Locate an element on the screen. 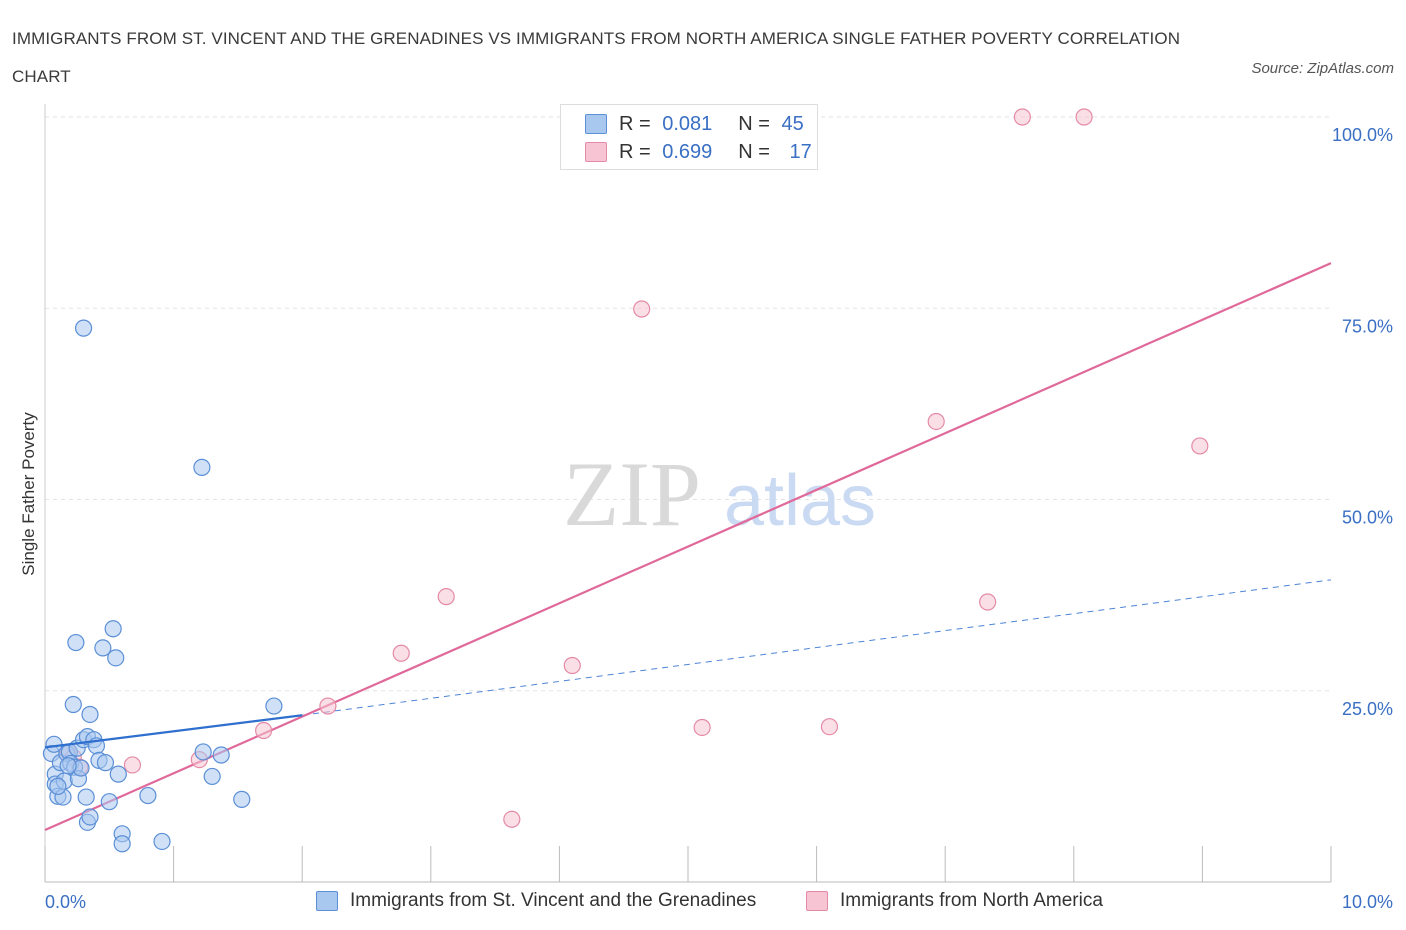 Image resolution: width=1406 pixels, height=930 pixels. legend-swatch-blue is located at coordinates (596, 124).